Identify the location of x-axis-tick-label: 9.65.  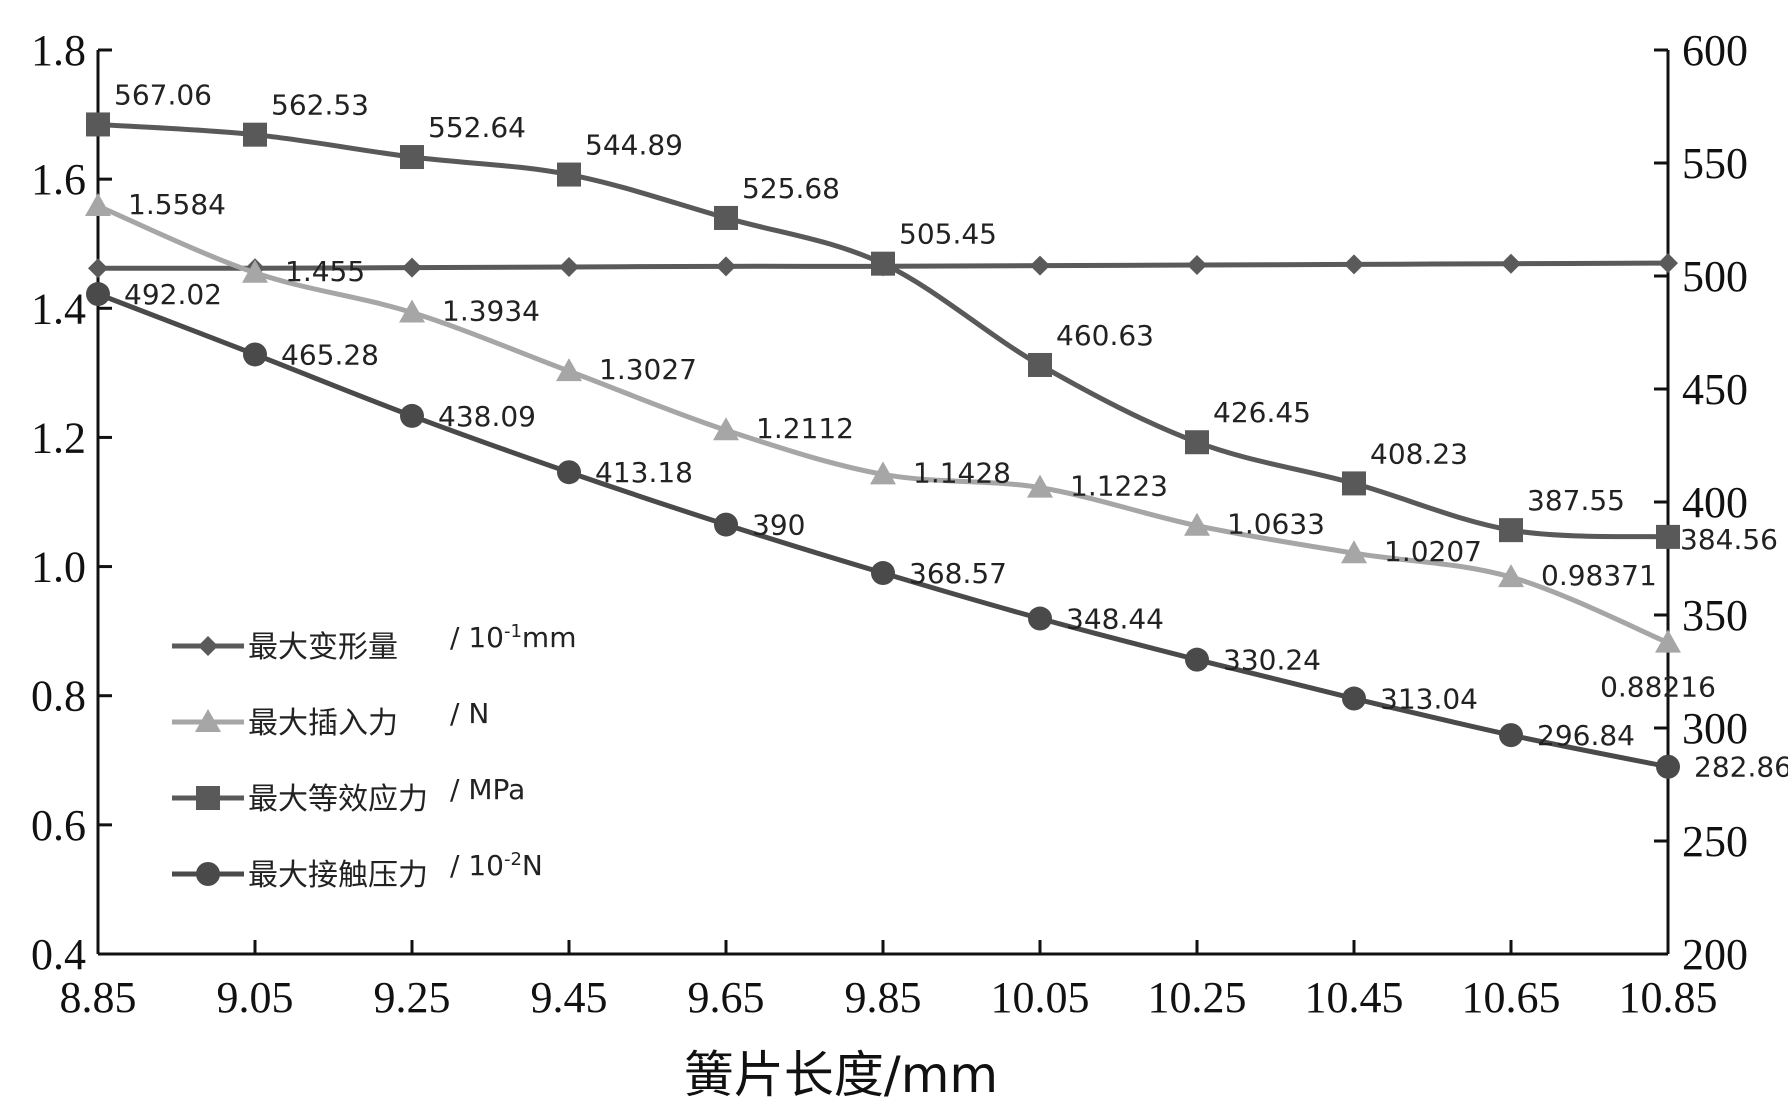
(726, 997).